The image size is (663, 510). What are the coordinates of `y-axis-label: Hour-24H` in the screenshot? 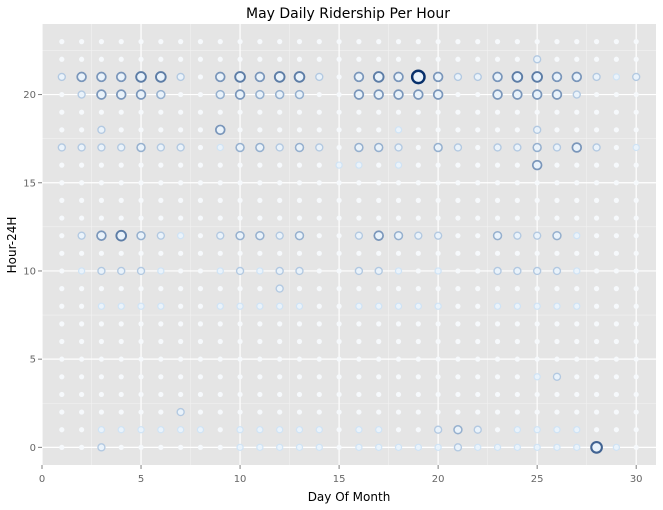 It's located at (12, 245).